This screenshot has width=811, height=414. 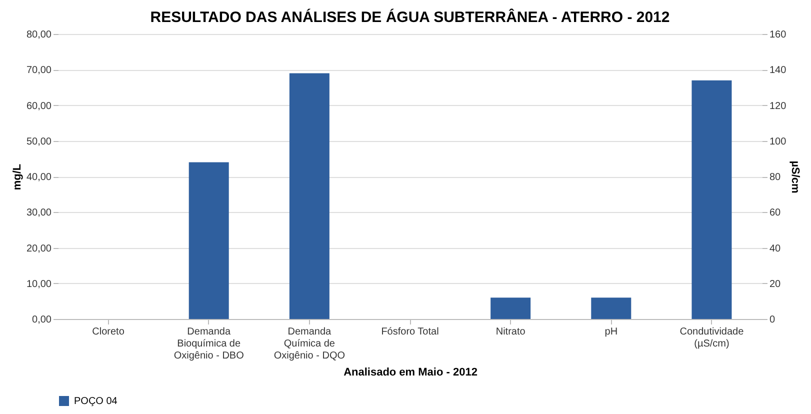 What do you see at coordinates (712, 338) in the screenshot?
I see `x-tick-label: Condutividade (µS/cm)` at bounding box center [712, 338].